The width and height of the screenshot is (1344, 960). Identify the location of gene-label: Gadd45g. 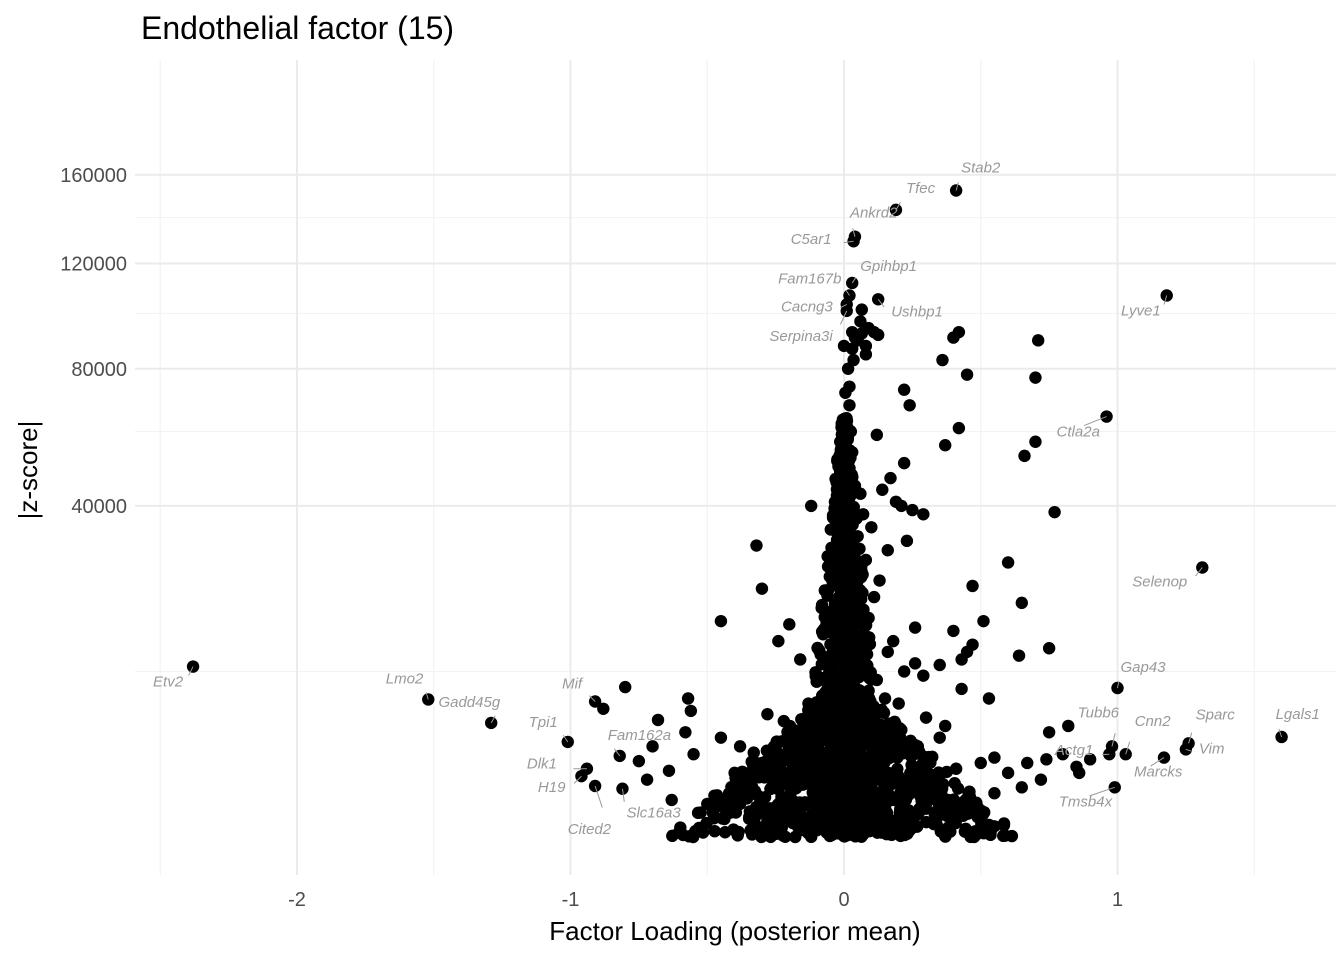
(469, 702).